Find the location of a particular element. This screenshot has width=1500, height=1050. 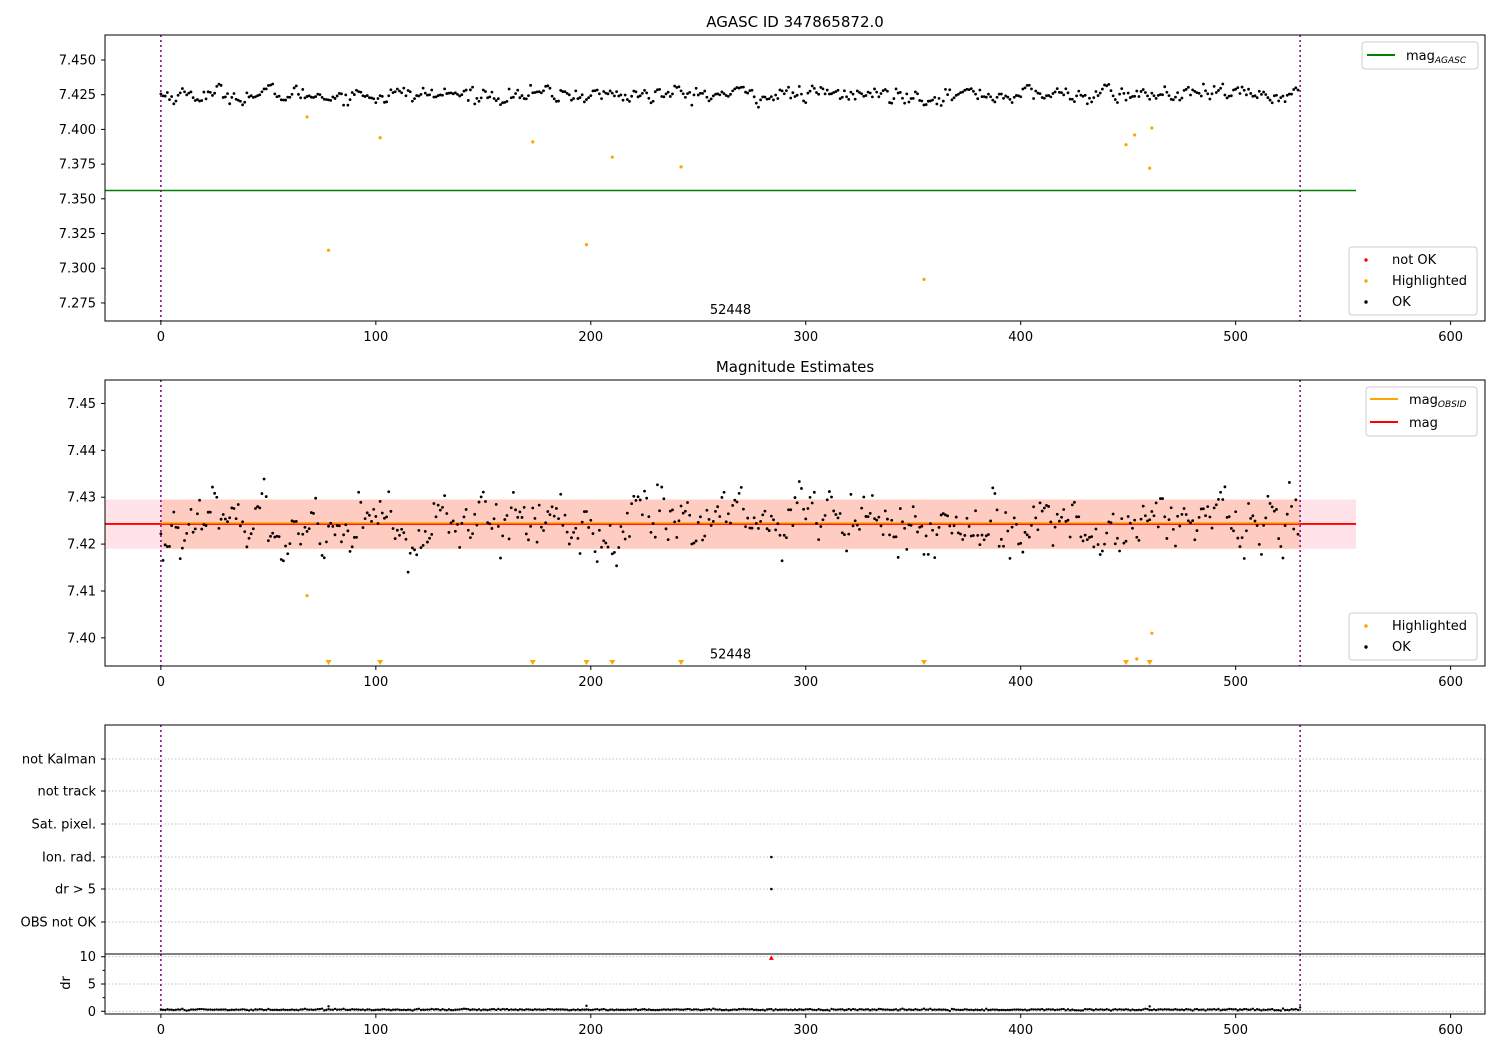

estimates-y-ticks: 7.407.417.427.437.447.45 is located at coordinates (86, 521).